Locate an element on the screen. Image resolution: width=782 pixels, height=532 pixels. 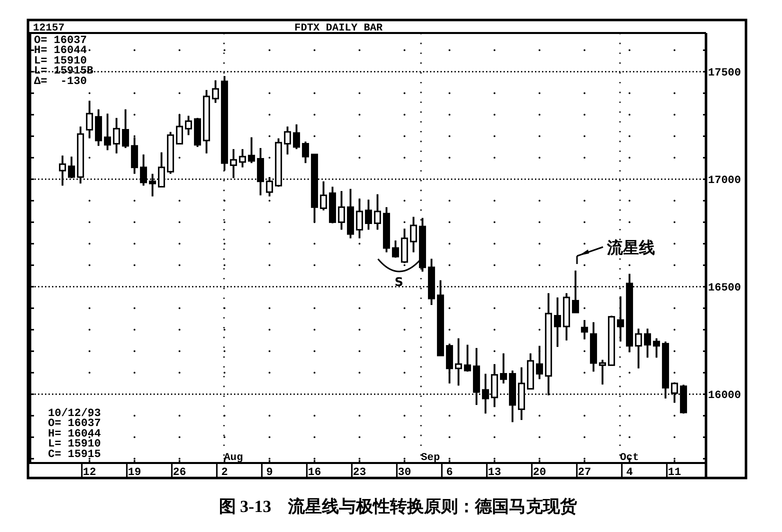
annotation: Oct is located at coordinates (629, 458).